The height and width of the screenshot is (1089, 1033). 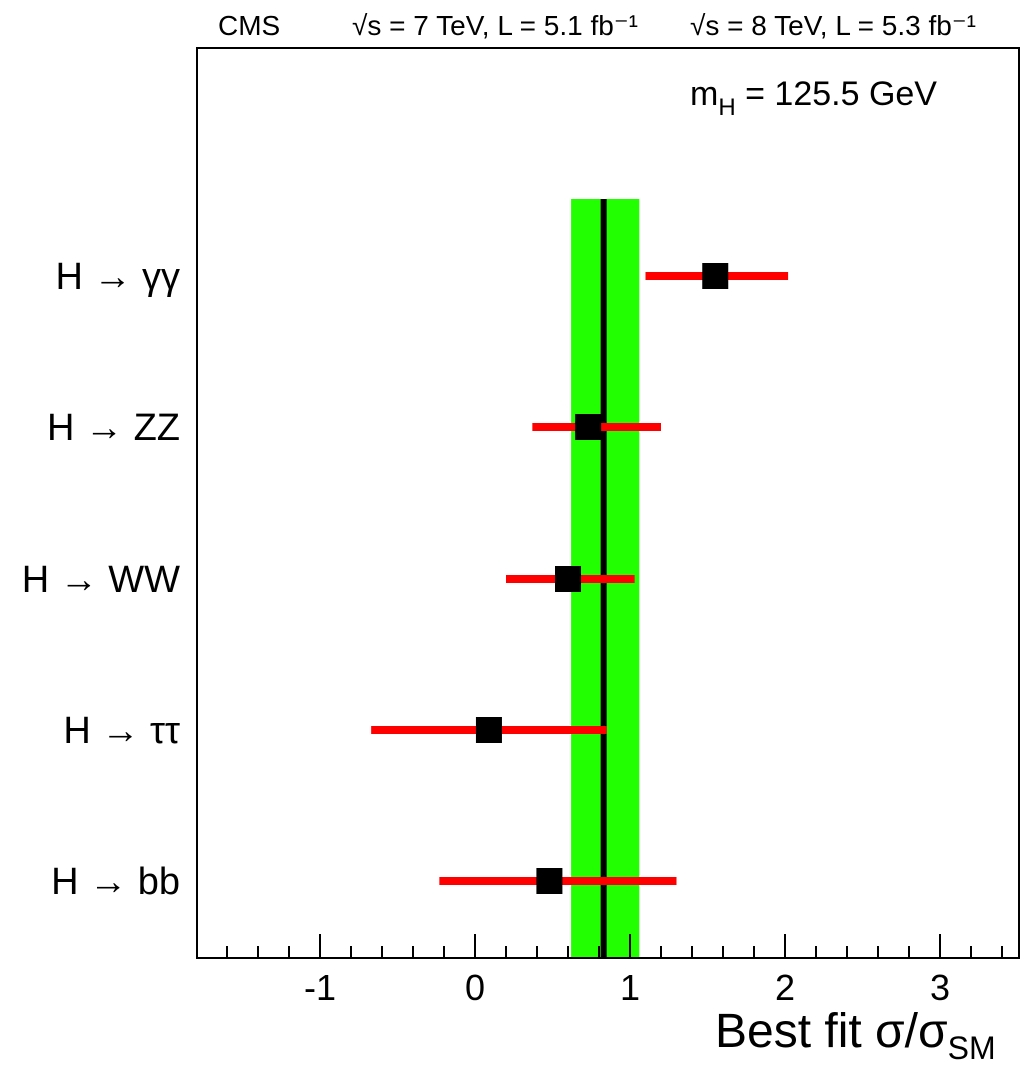 I want to click on mass-symbol: m, so click(x=704, y=94).